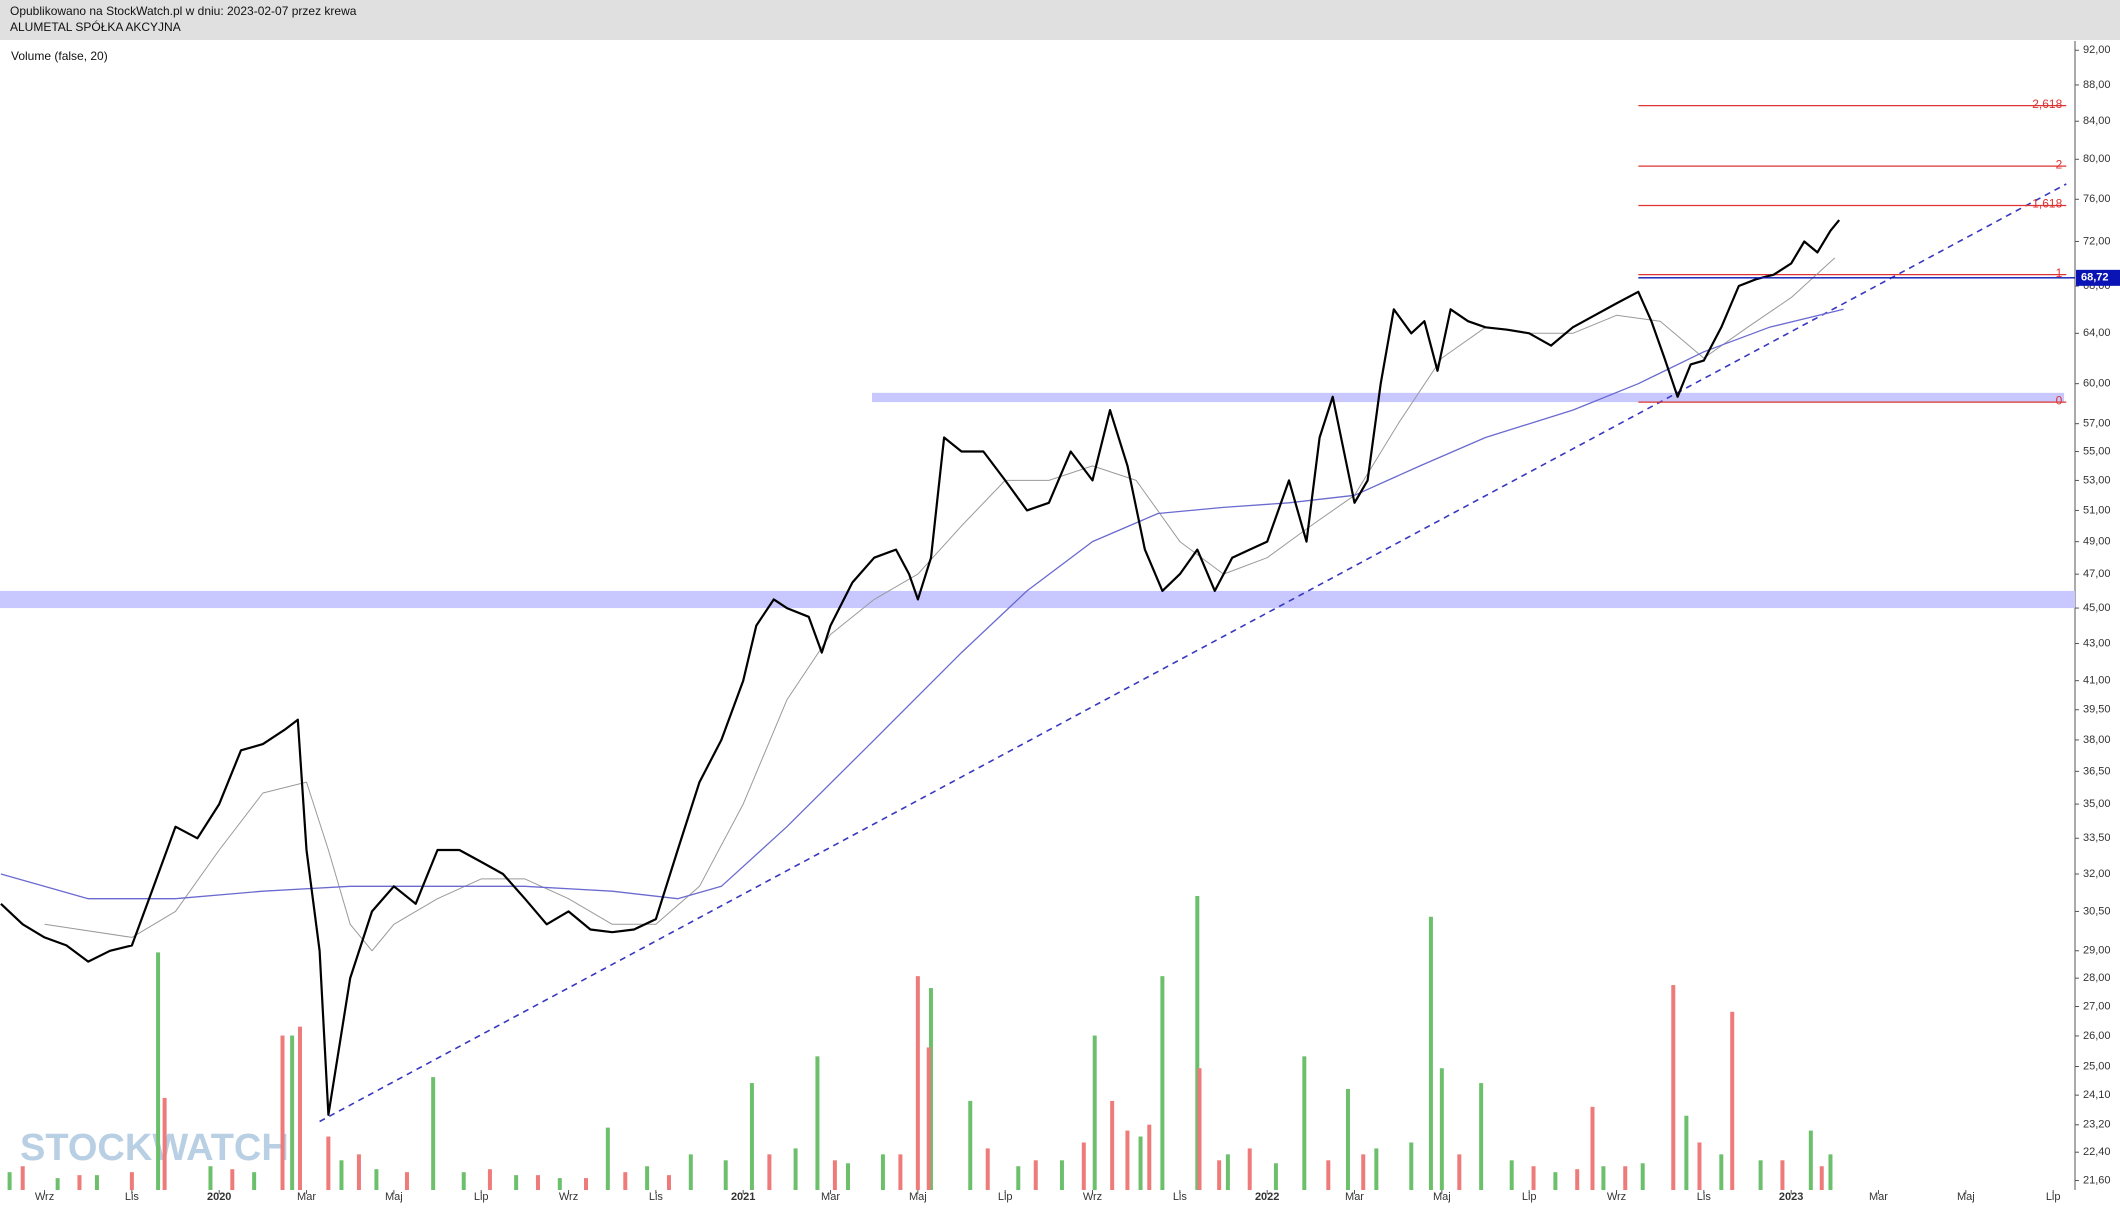  Describe the element at coordinates (1791, 1197) in the screenshot. I see `x-tick-label: 2023` at that location.